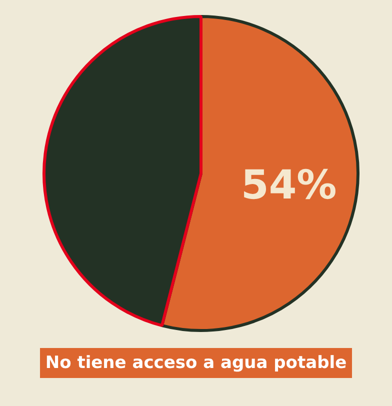  What do you see at coordinates (289, 185) in the screenshot?
I see `data-label: 54%` at bounding box center [289, 185].